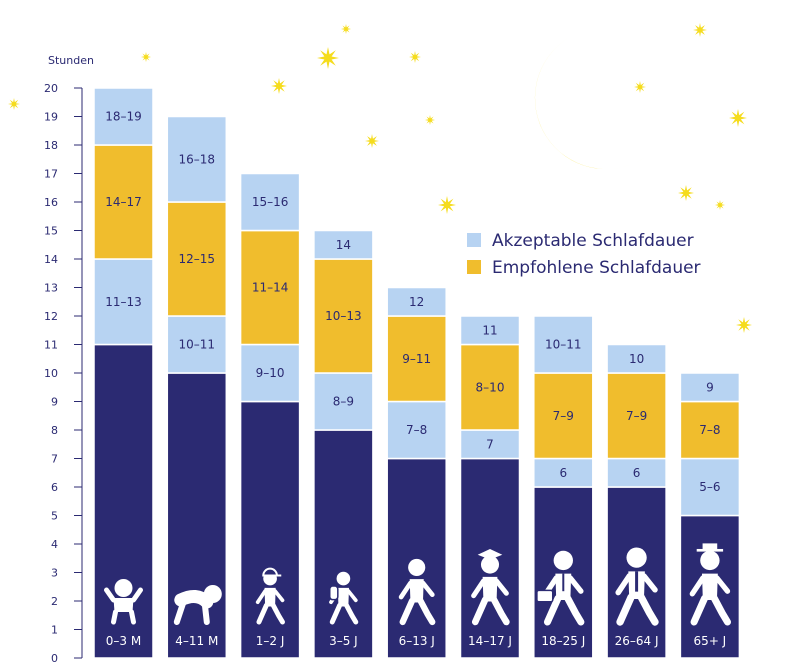 The height and width of the screenshot is (671, 800). Describe the element at coordinates (710, 515) in the screenshot. I see `bar-group: 5–6 7–8 9 65+ J` at that location.